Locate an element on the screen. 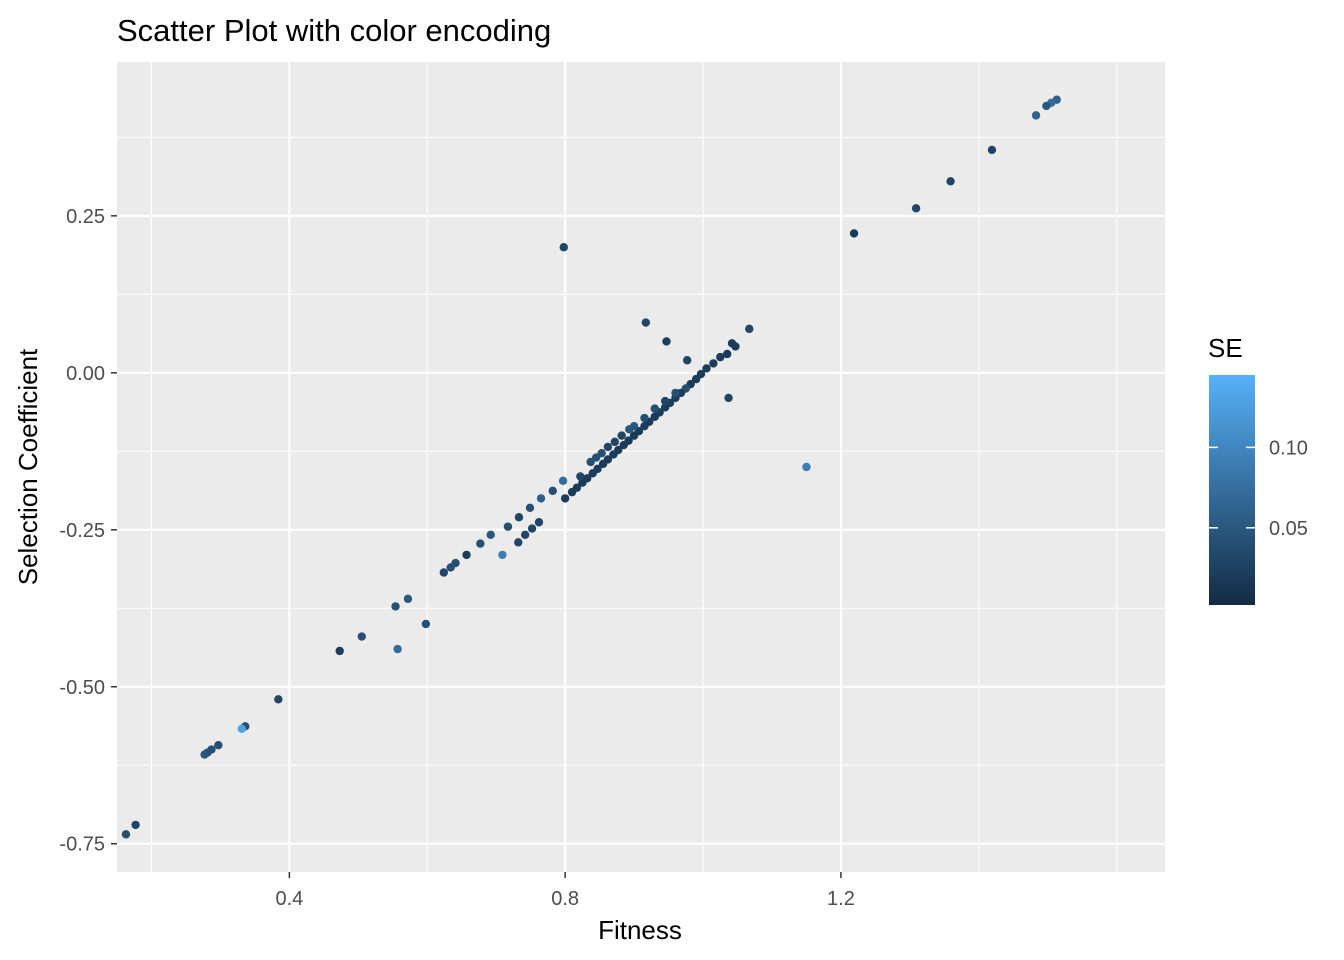 The image size is (1344, 960). y-tick-label: 0.25 is located at coordinates (85, 217).